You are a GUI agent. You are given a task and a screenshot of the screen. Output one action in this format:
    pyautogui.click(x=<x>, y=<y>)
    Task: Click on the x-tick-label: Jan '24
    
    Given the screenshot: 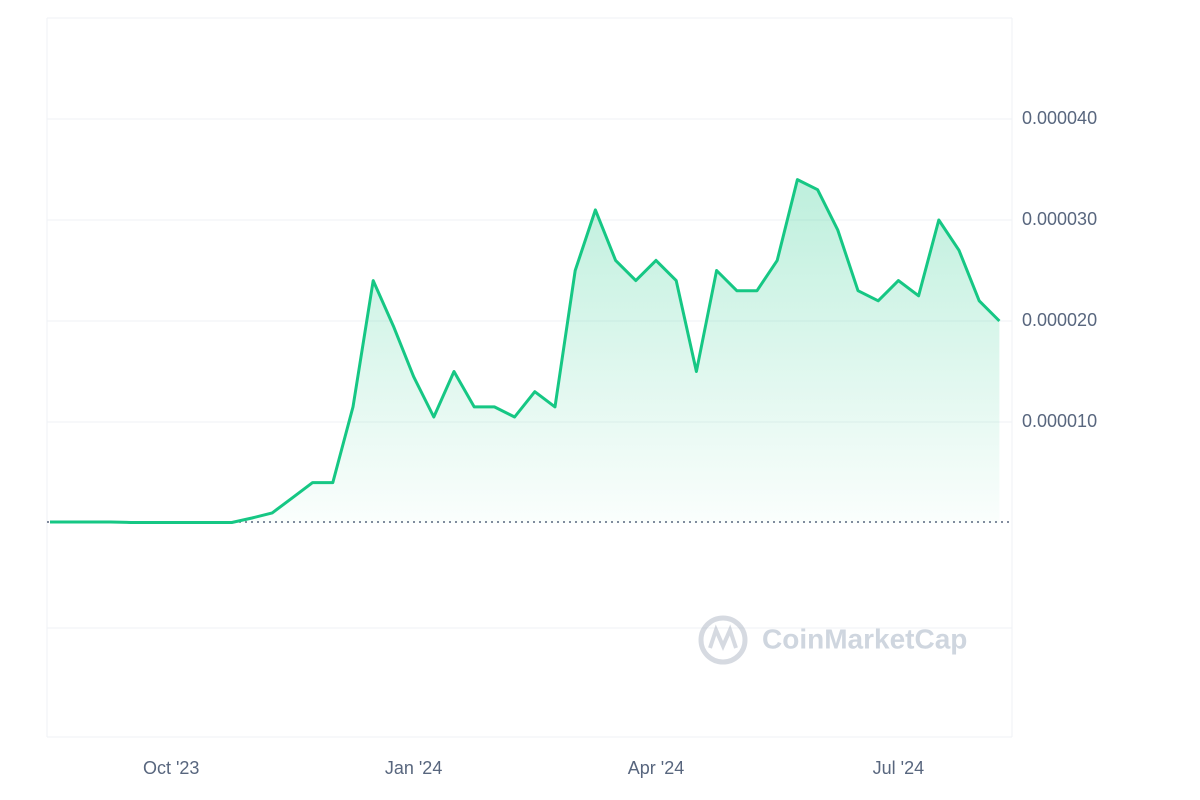 What is the action you would take?
    pyautogui.click(x=413, y=768)
    